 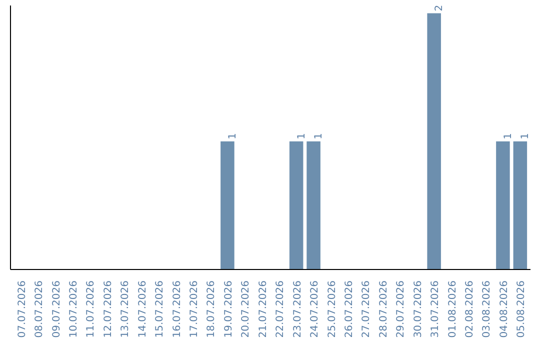 I want to click on x-tick-label: 13.07.2026, so click(x=126, y=309).